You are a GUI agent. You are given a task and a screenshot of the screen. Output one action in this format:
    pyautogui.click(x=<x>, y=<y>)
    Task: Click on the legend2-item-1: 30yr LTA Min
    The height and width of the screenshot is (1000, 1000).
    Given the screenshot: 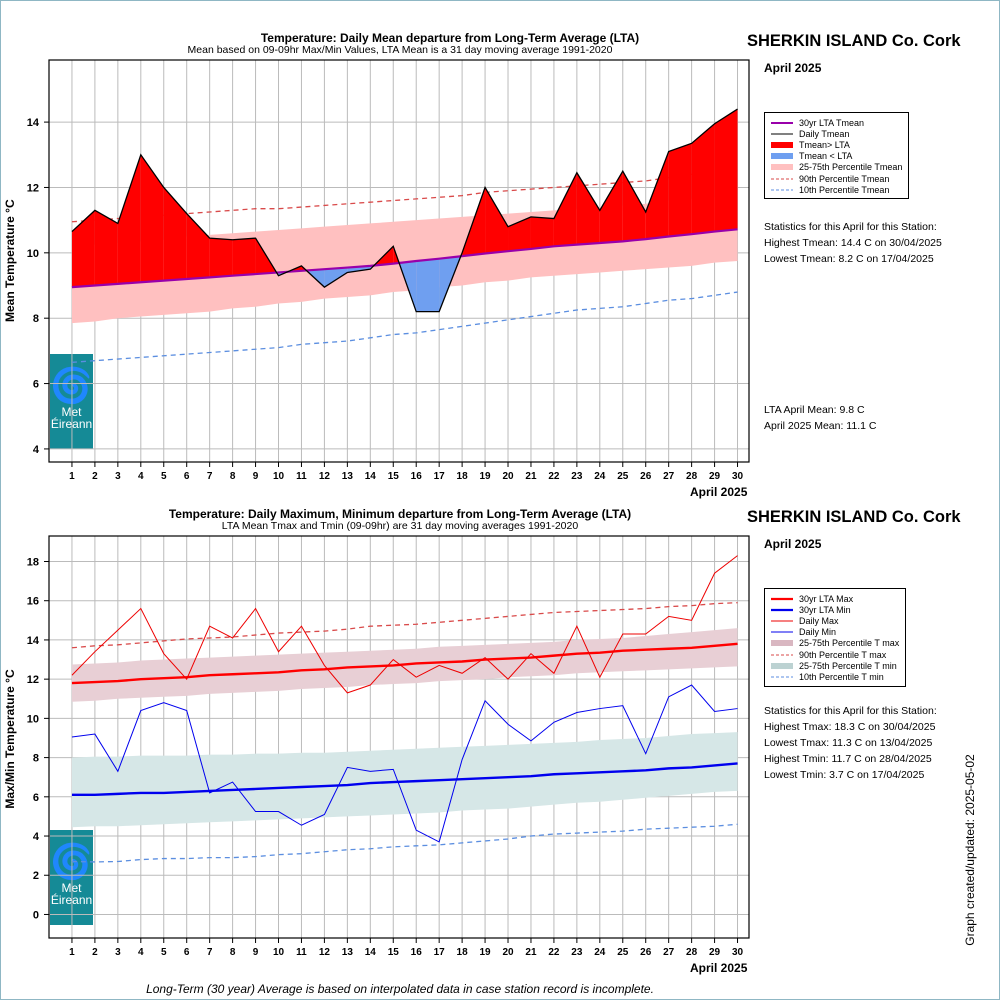 What is the action you would take?
    pyautogui.click(x=835, y=609)
    